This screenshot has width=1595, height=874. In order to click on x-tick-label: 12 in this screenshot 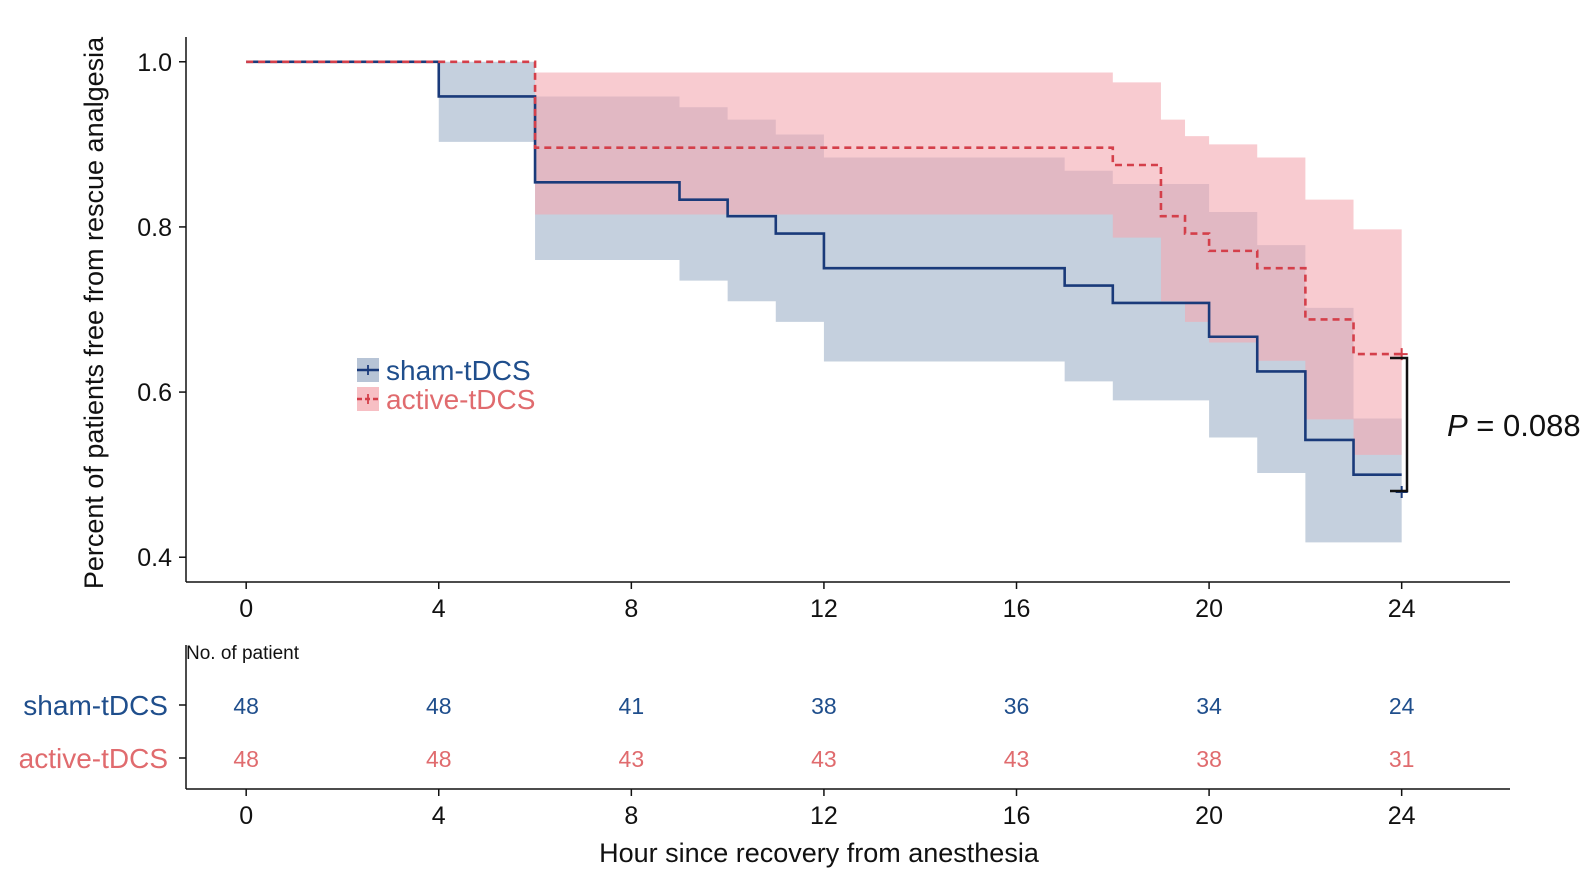, I will do `click(824, 609)`.